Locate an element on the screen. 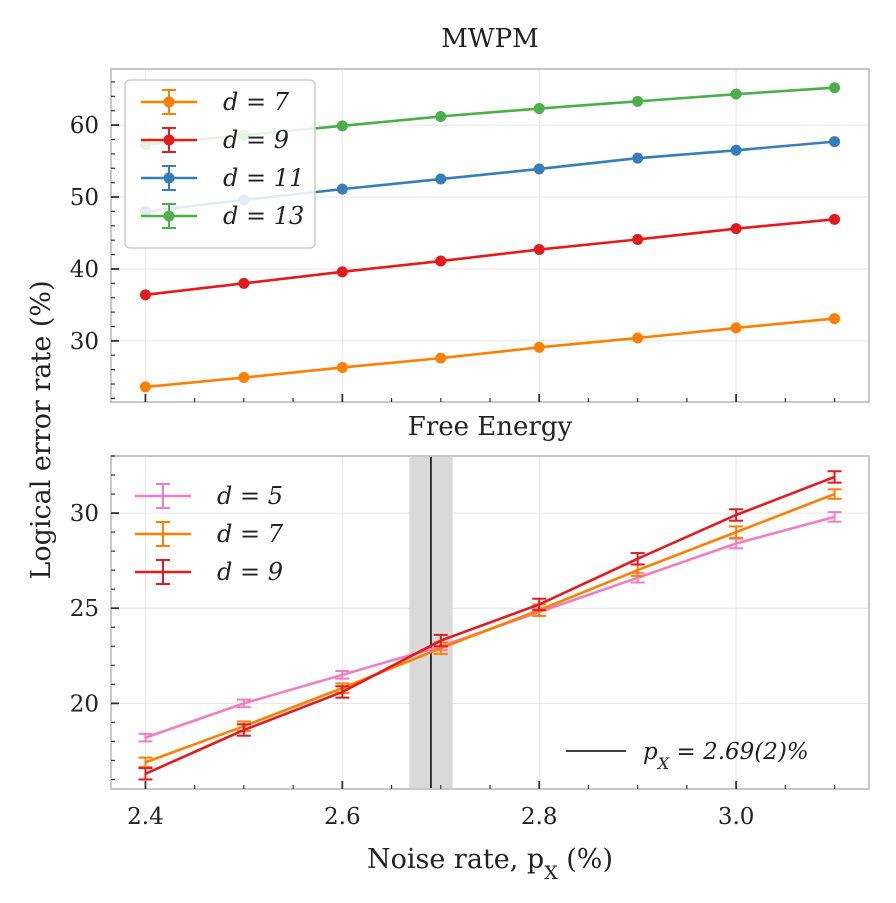  x-tick-label: 2.8 is located at coordinates (539, 817).